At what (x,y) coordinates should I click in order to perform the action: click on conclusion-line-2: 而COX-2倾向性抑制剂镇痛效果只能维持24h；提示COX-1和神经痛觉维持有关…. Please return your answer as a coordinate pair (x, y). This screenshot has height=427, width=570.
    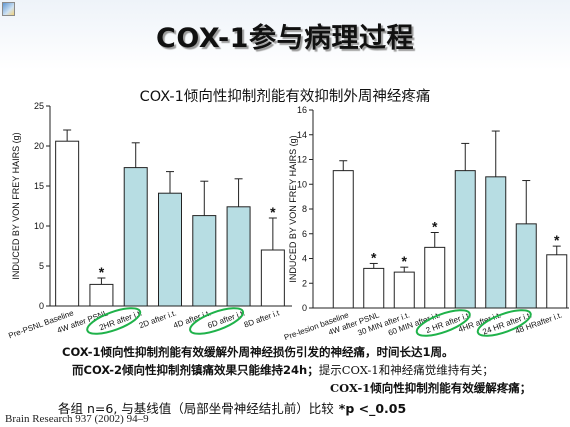
    Looking at the image, I should click on (283, 370).